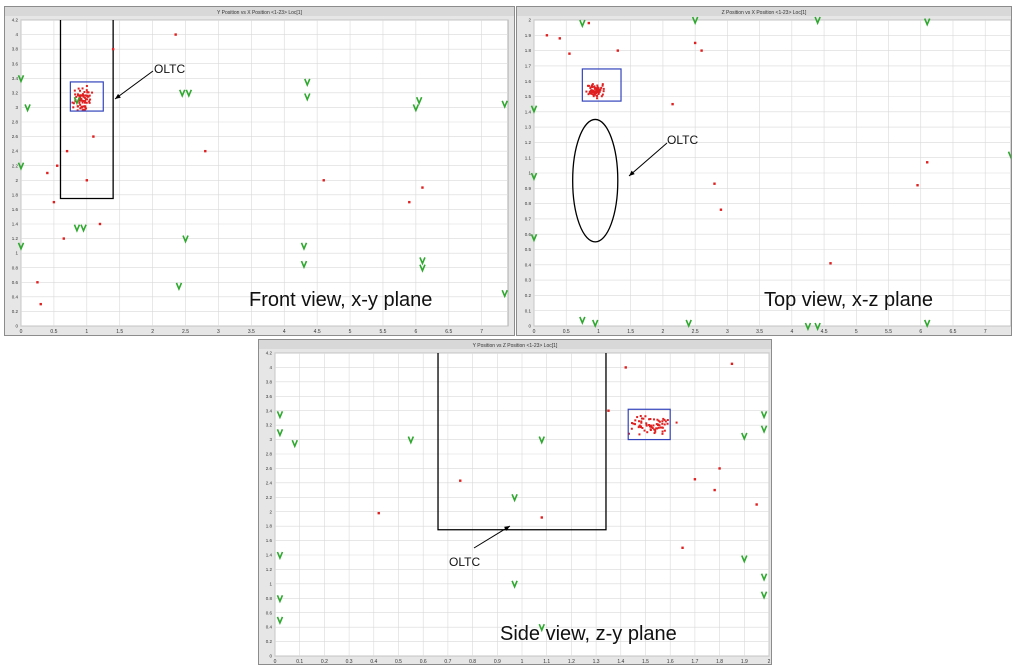  I want to click on y-tick-label: 0.6, so click(269, 612).